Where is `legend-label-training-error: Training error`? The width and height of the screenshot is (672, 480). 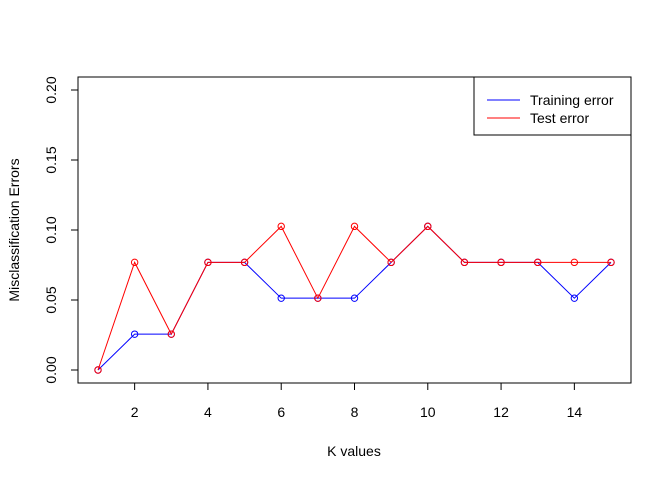
legend-label-training-error: Training error is located at coordinates (572, 100).